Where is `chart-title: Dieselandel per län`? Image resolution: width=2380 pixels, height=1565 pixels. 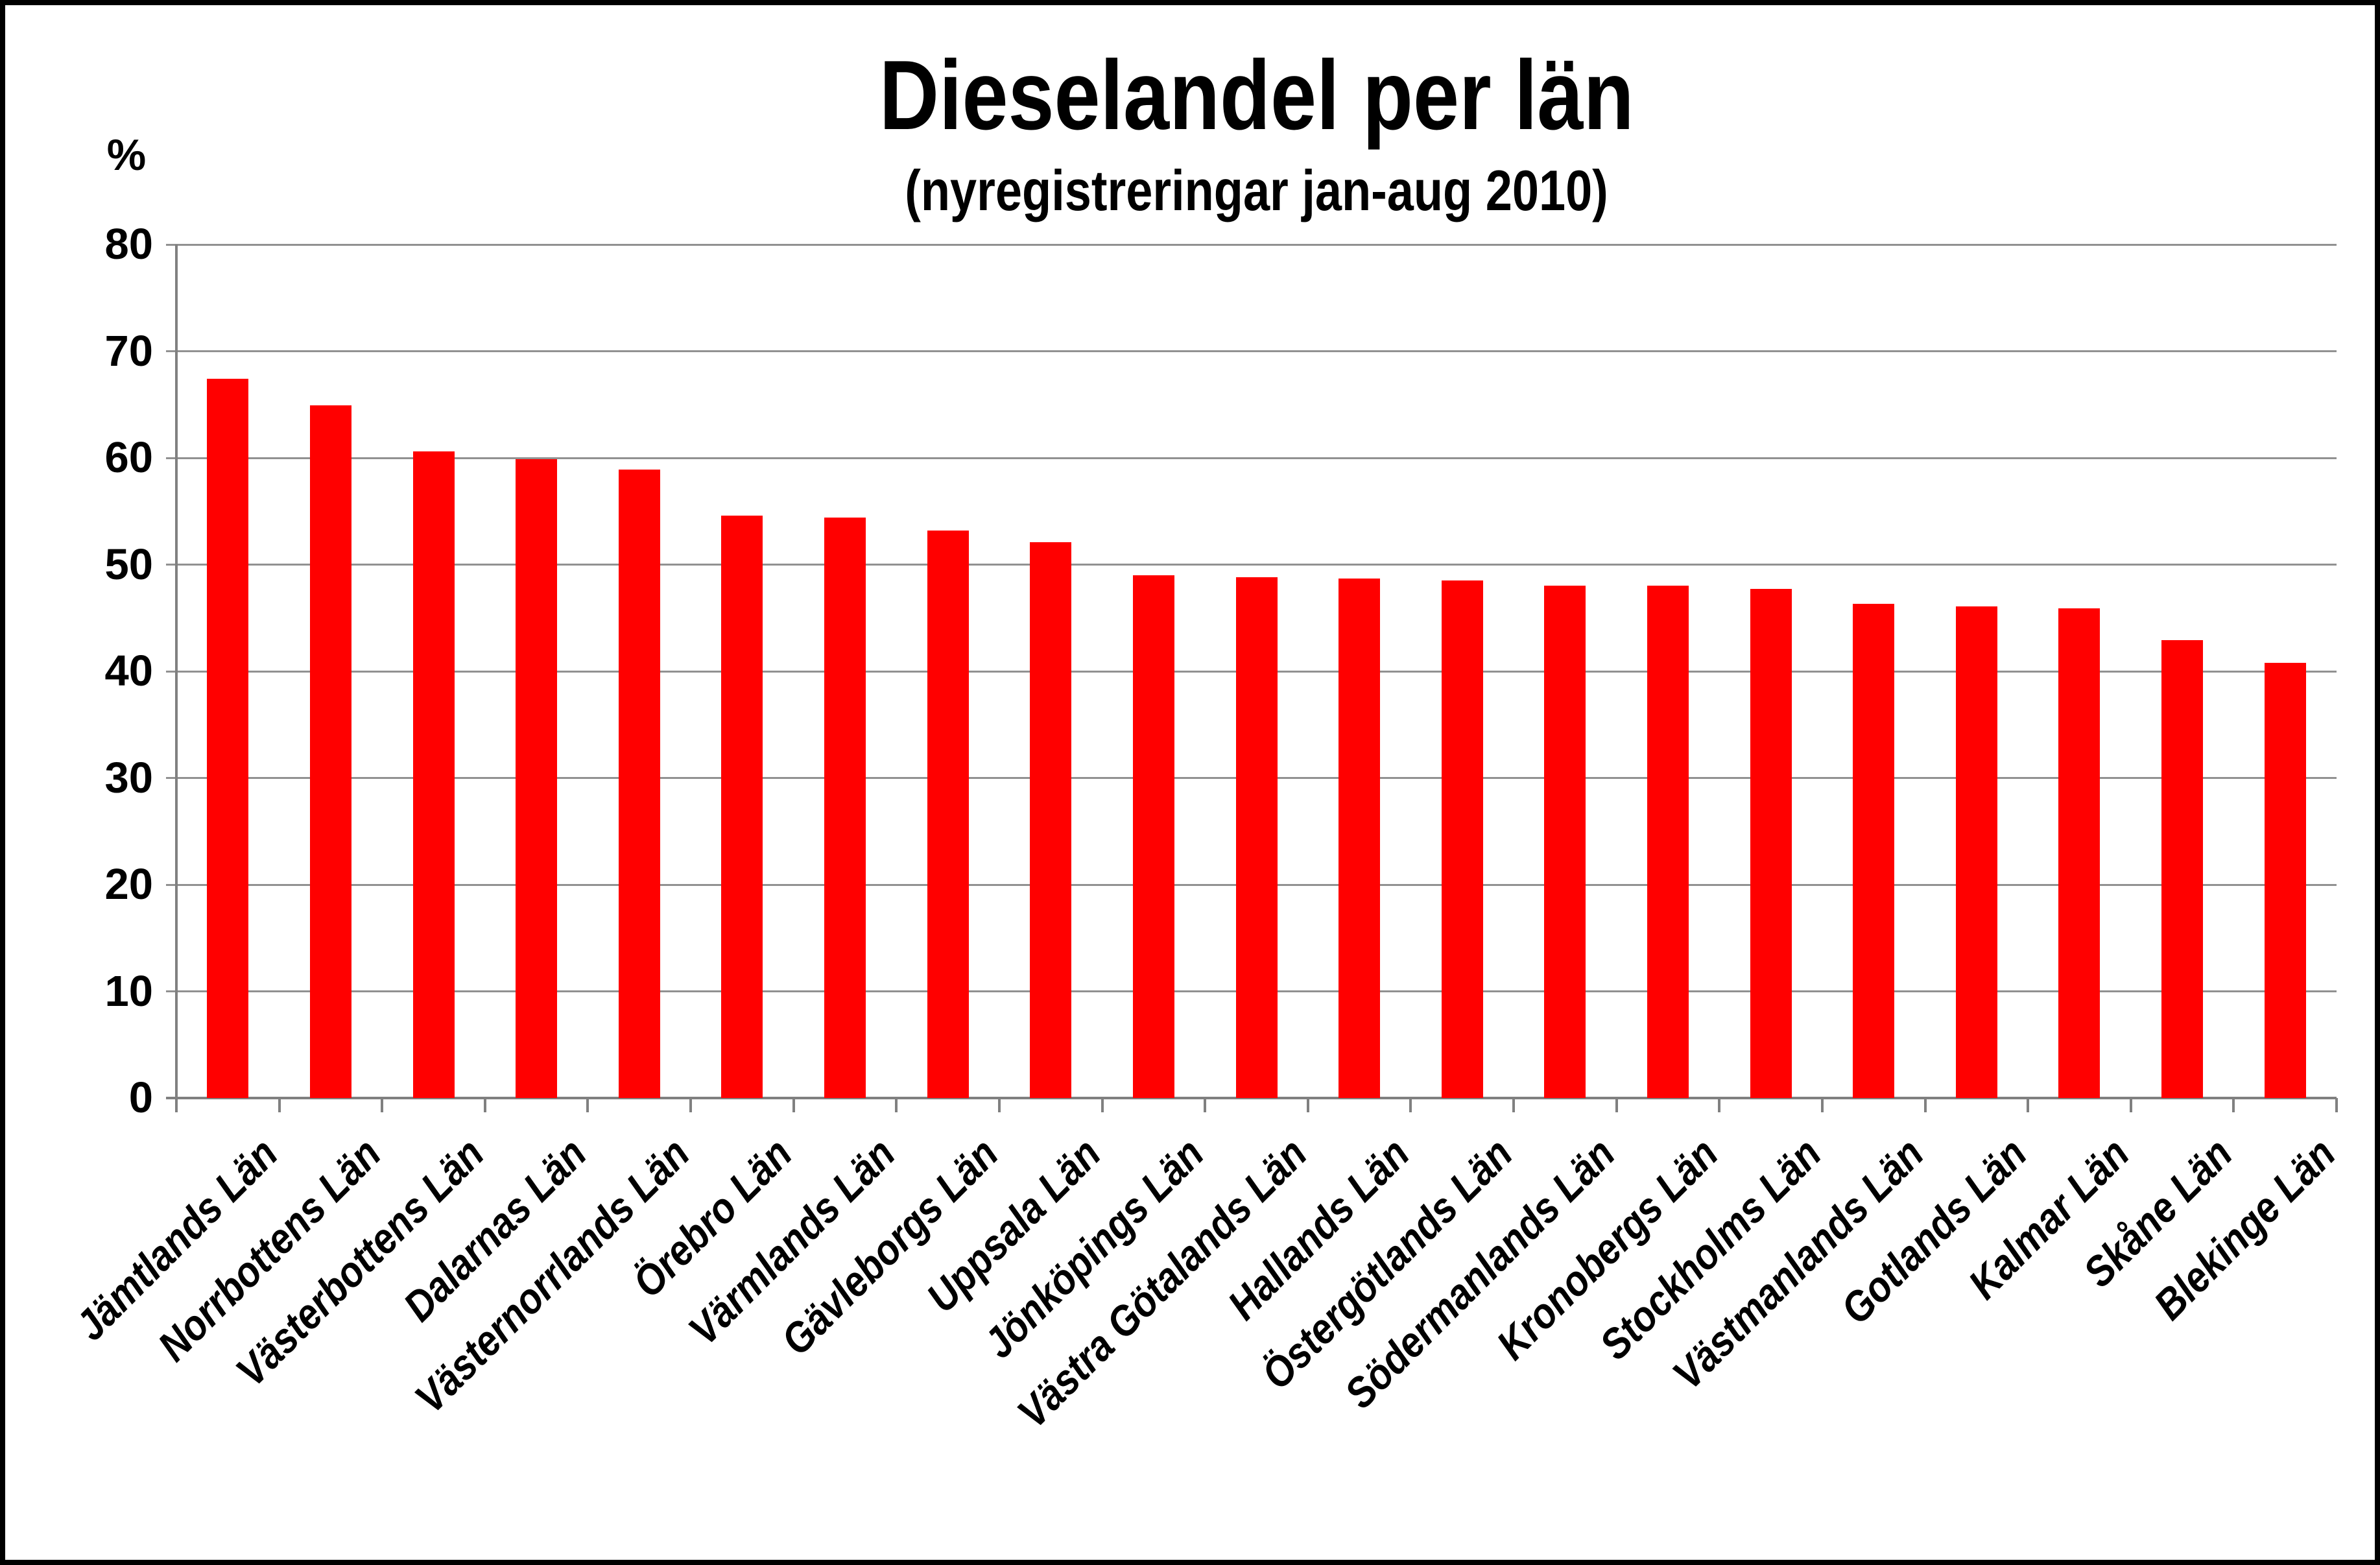 chart-title: Dieselandel per län is located at coordinates (1257, 95).